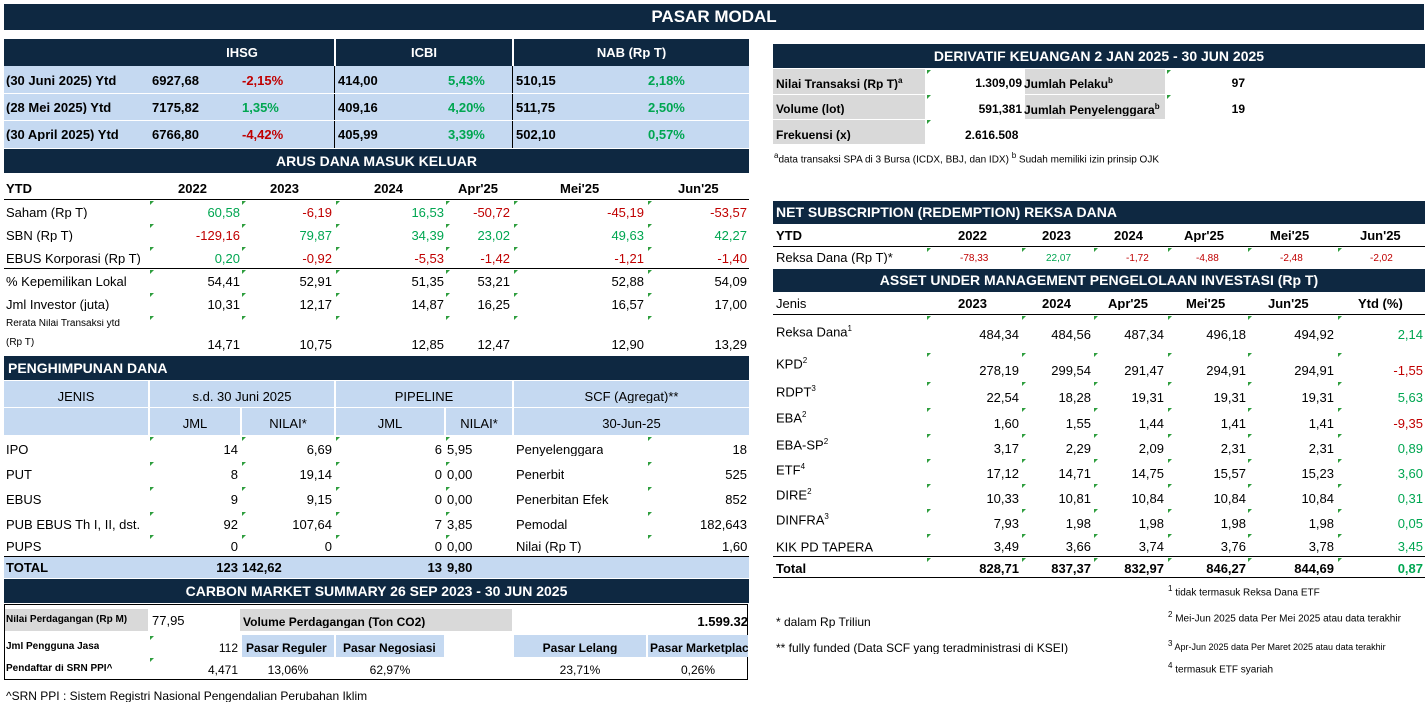 The width and height of the screenshot is (1428, 706). Describe the element at coordinates (223, 304) in the screenshot. I see `flows-value: 10,31` at that location.